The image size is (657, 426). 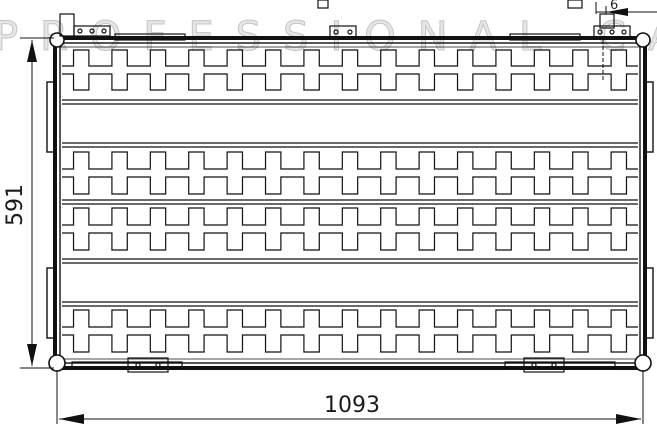 What do you see at coordinates (345, 20) in the screenshot?
I see `top-hardware` at bounding box center [345, 20].